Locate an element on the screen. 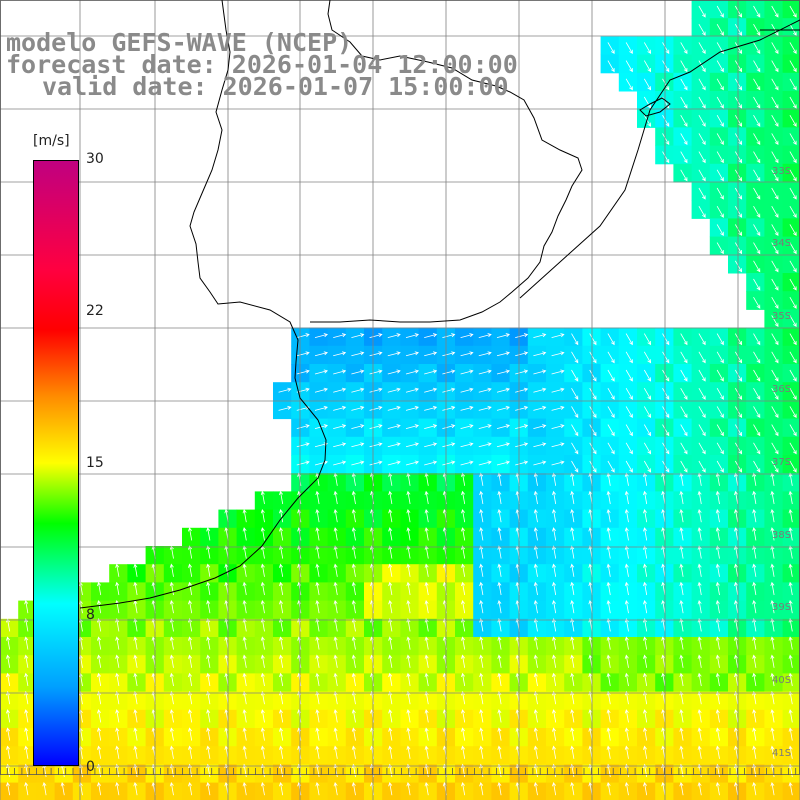  colorbar-tick-15: 15 is located at coordinates (95, 463).